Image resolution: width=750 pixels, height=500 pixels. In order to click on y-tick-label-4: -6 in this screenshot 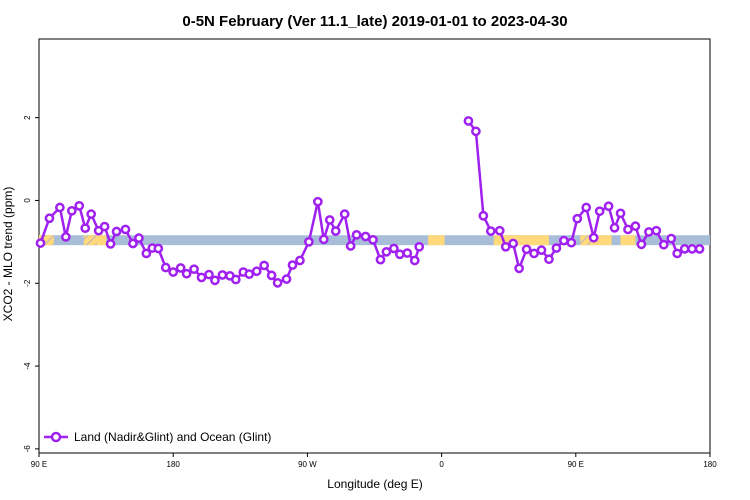, I will do `click(27, 449)`.